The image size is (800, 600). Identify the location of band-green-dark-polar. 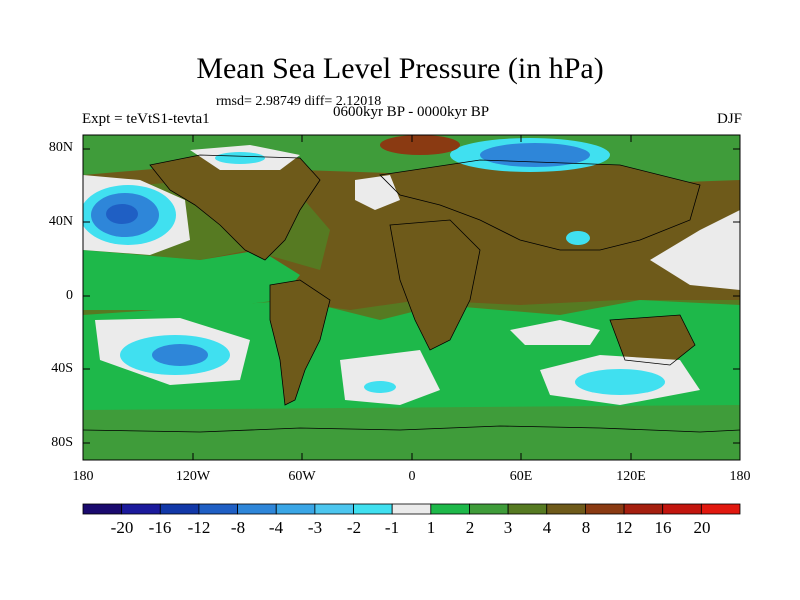
(411, 432).